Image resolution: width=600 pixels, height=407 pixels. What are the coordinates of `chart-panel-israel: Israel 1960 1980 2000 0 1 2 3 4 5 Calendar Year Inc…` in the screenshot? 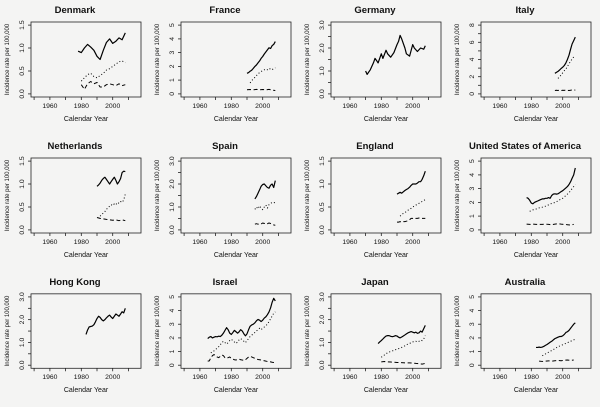 It's located at (225, 339).